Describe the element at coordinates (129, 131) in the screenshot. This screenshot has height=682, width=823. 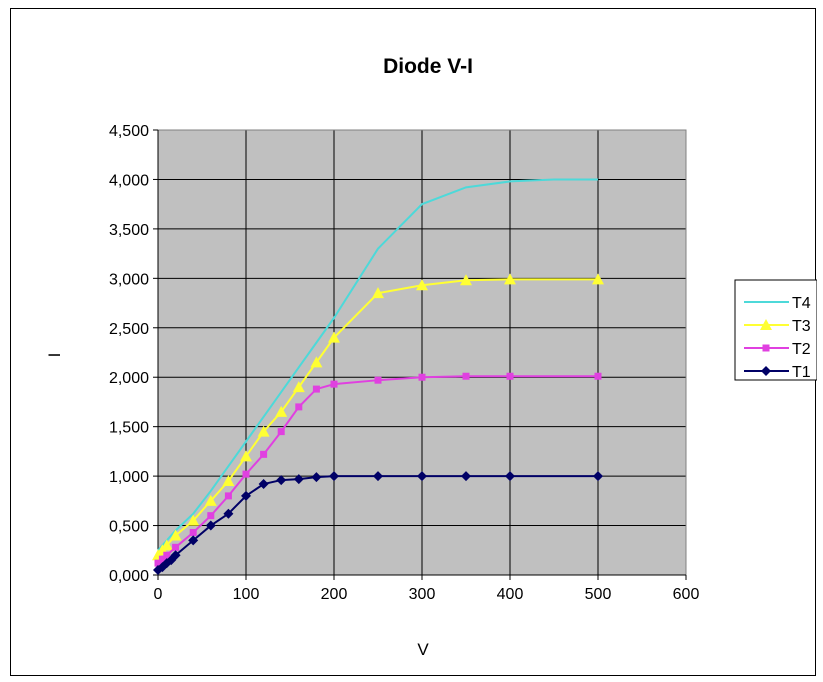
I see `y-tick-label: 4,500` at that location.